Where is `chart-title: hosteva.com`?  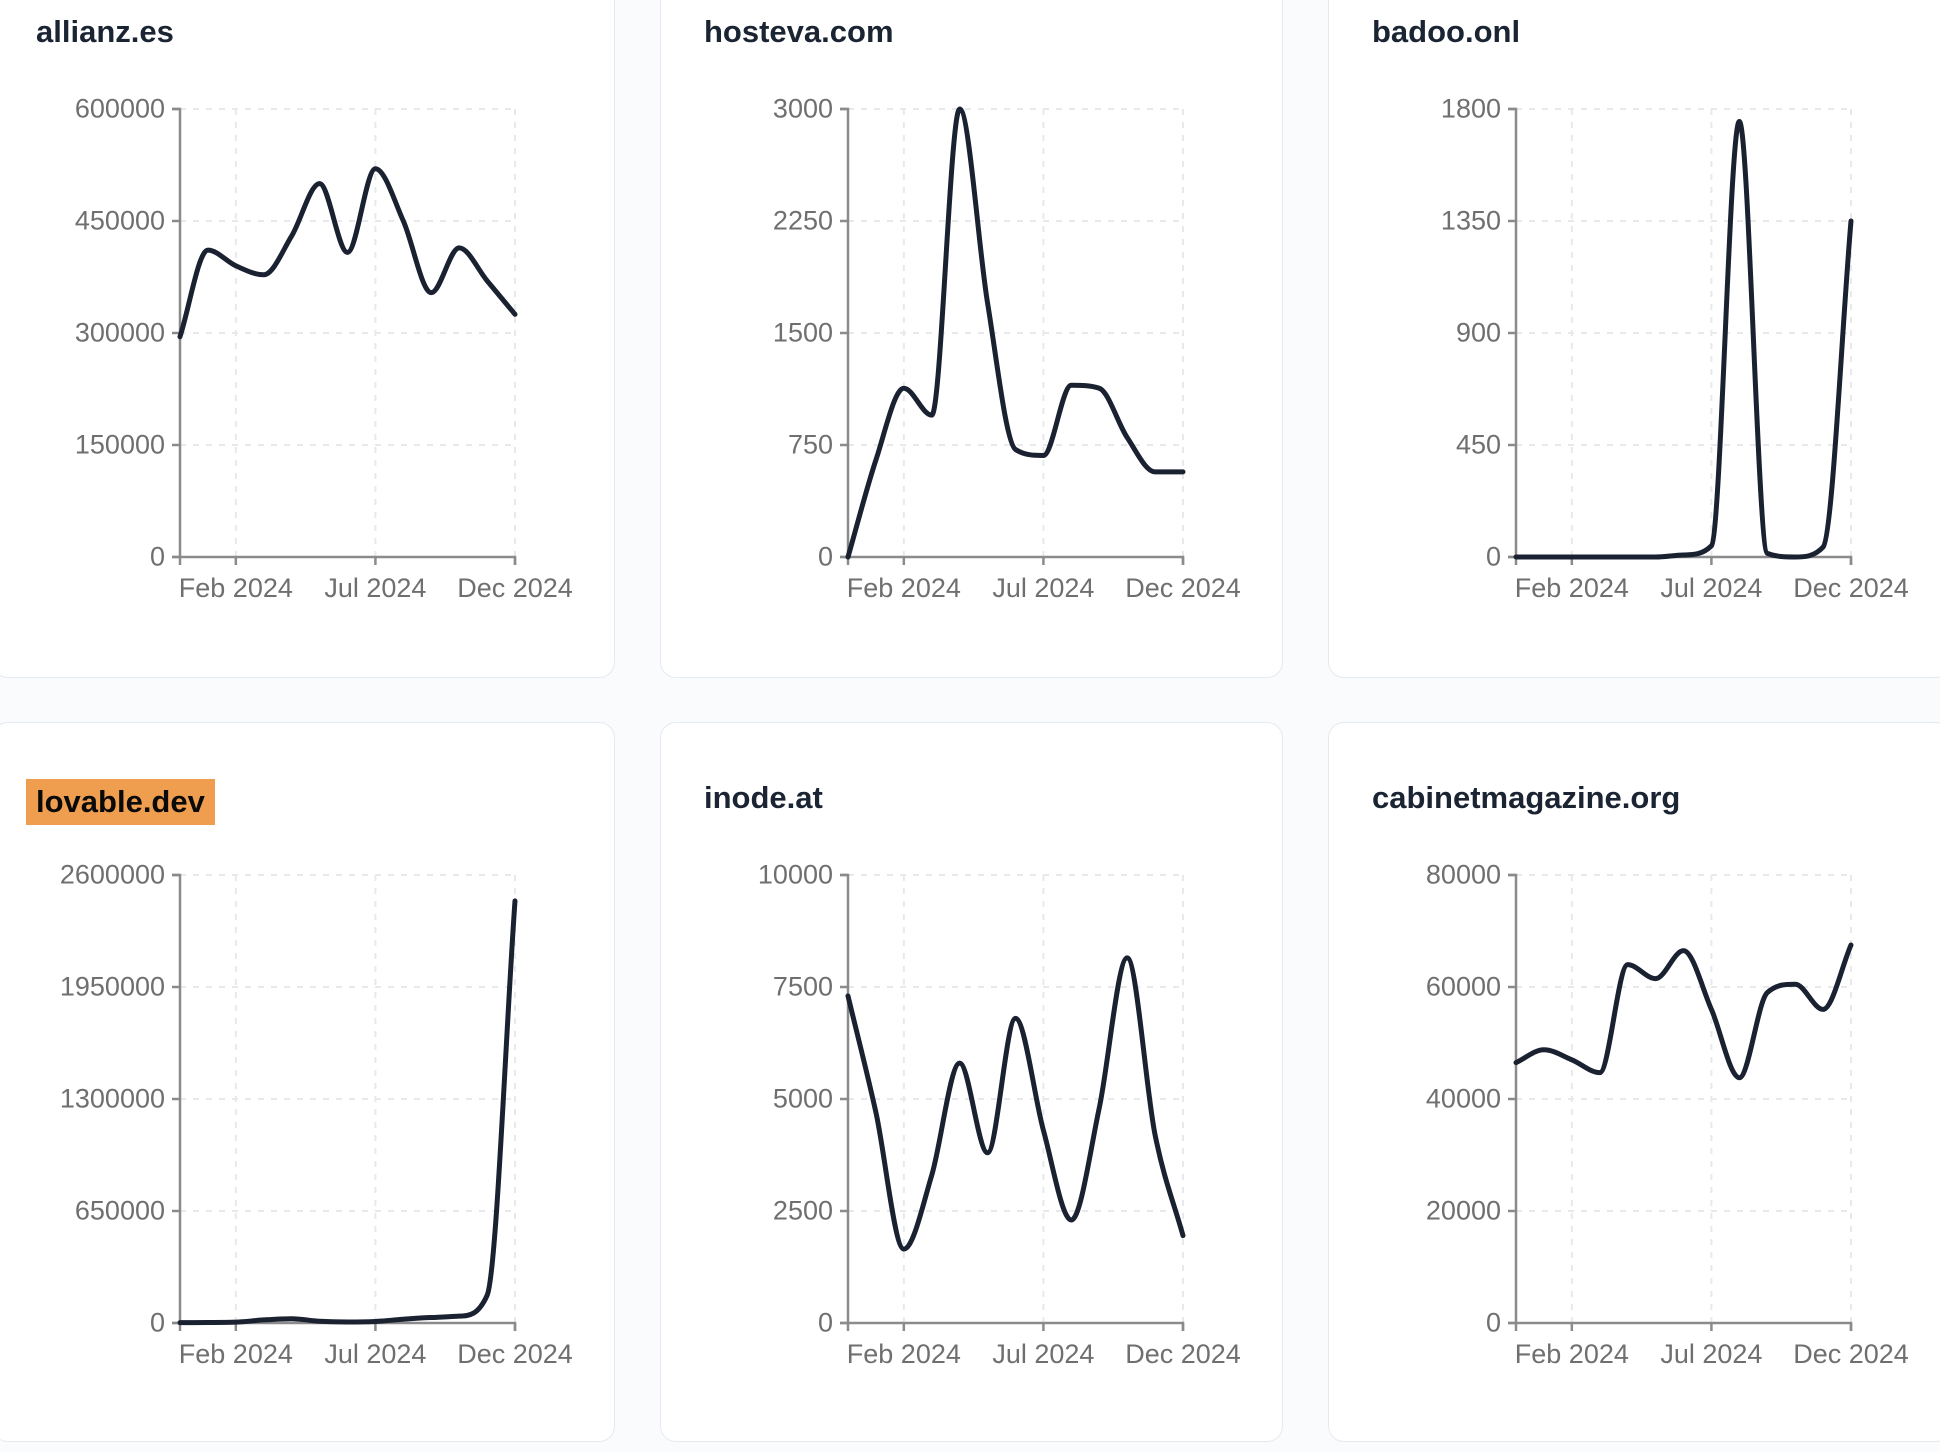 chart-title: hosteva.com is located at coordinates (799, 31).